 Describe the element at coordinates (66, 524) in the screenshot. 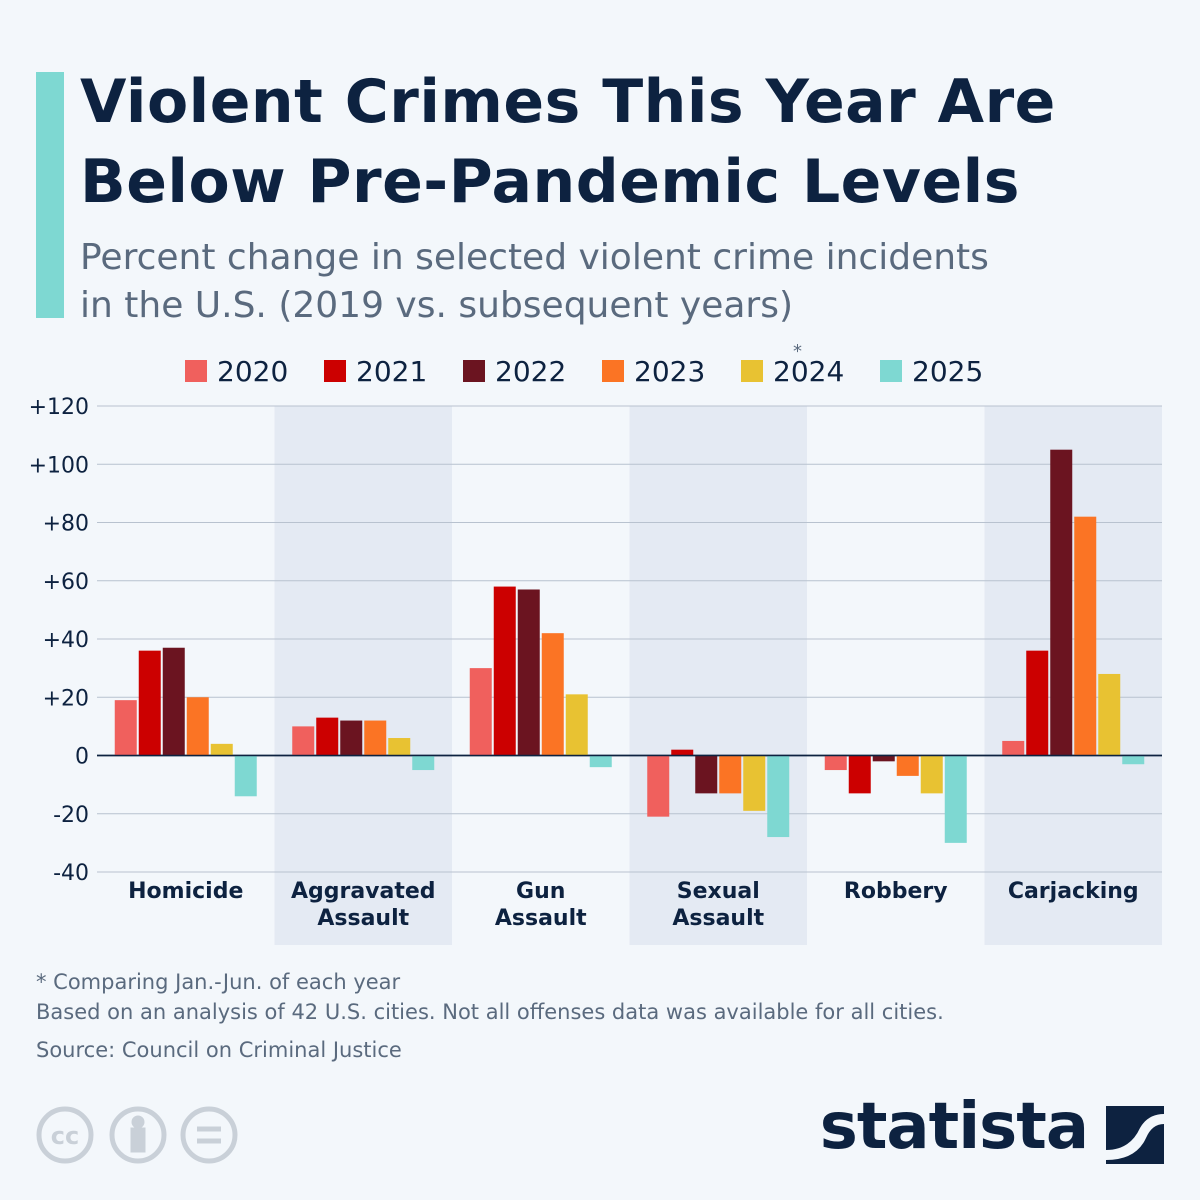

I see `y-tick-label: +80` at that location.